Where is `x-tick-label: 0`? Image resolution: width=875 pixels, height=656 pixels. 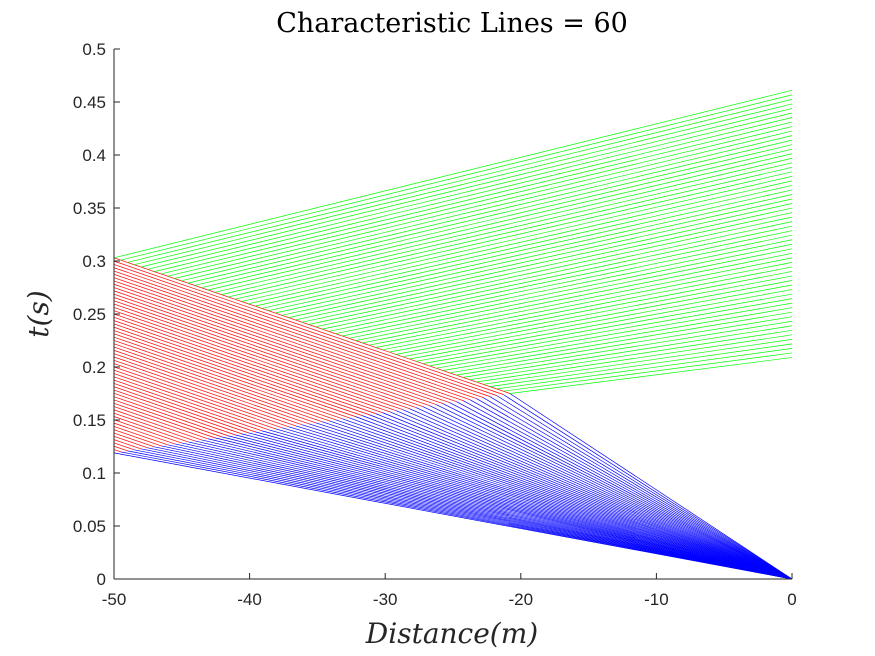 x-tick-label: 0 is located at coordinates (791, 599).